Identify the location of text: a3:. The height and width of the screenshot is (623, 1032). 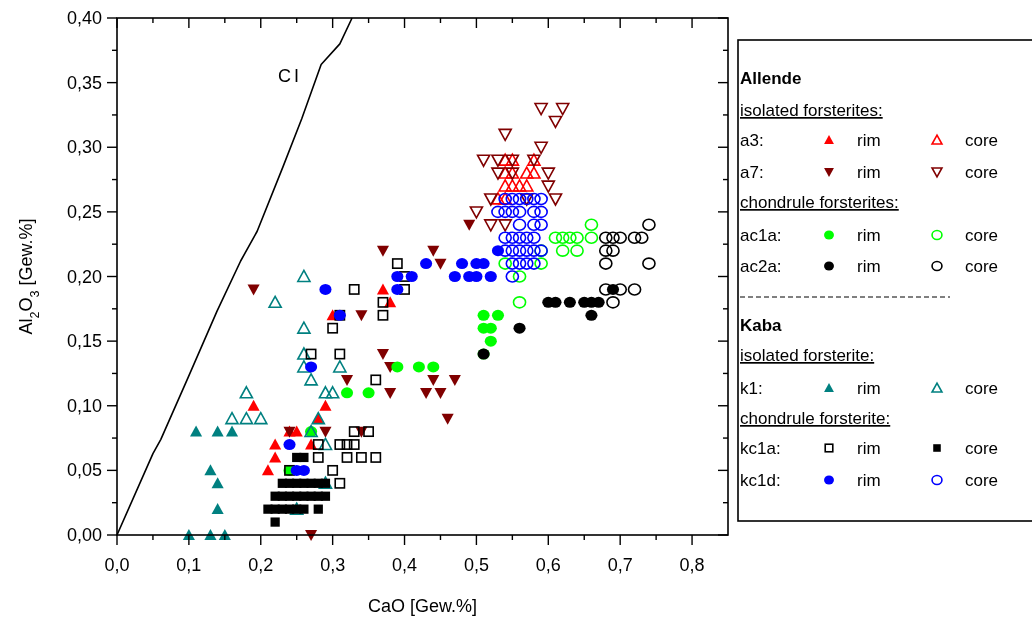
(752, 140).